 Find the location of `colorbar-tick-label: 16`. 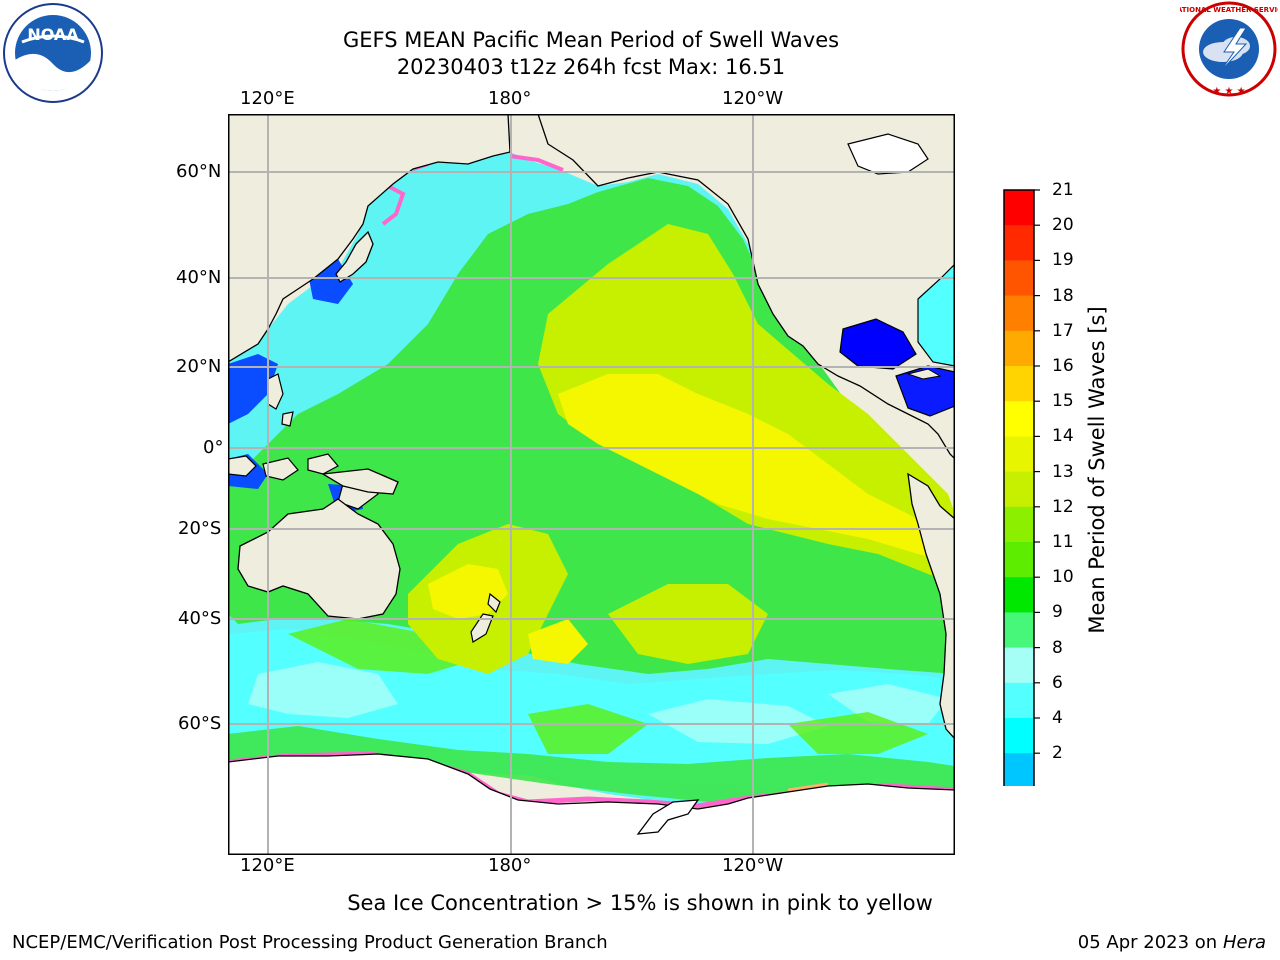

colorbar-tick-label: 16 is located at coordinates (1063, 366).